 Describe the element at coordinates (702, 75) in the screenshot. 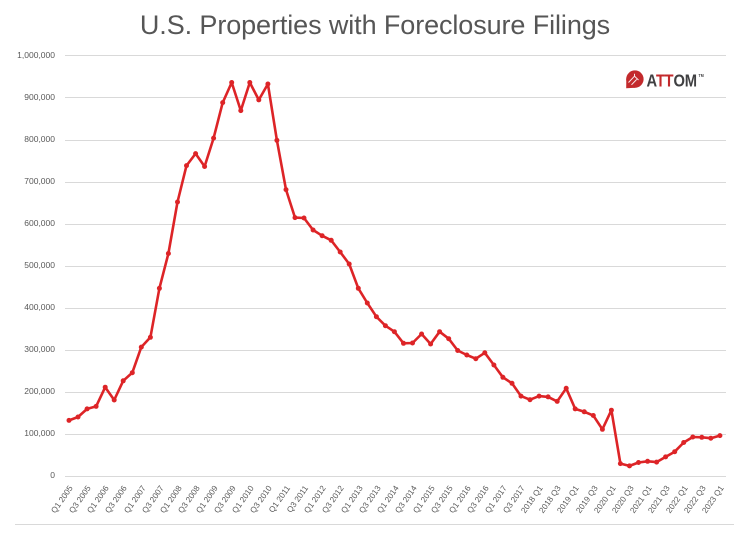

I see `svg-text: TM` at that location.